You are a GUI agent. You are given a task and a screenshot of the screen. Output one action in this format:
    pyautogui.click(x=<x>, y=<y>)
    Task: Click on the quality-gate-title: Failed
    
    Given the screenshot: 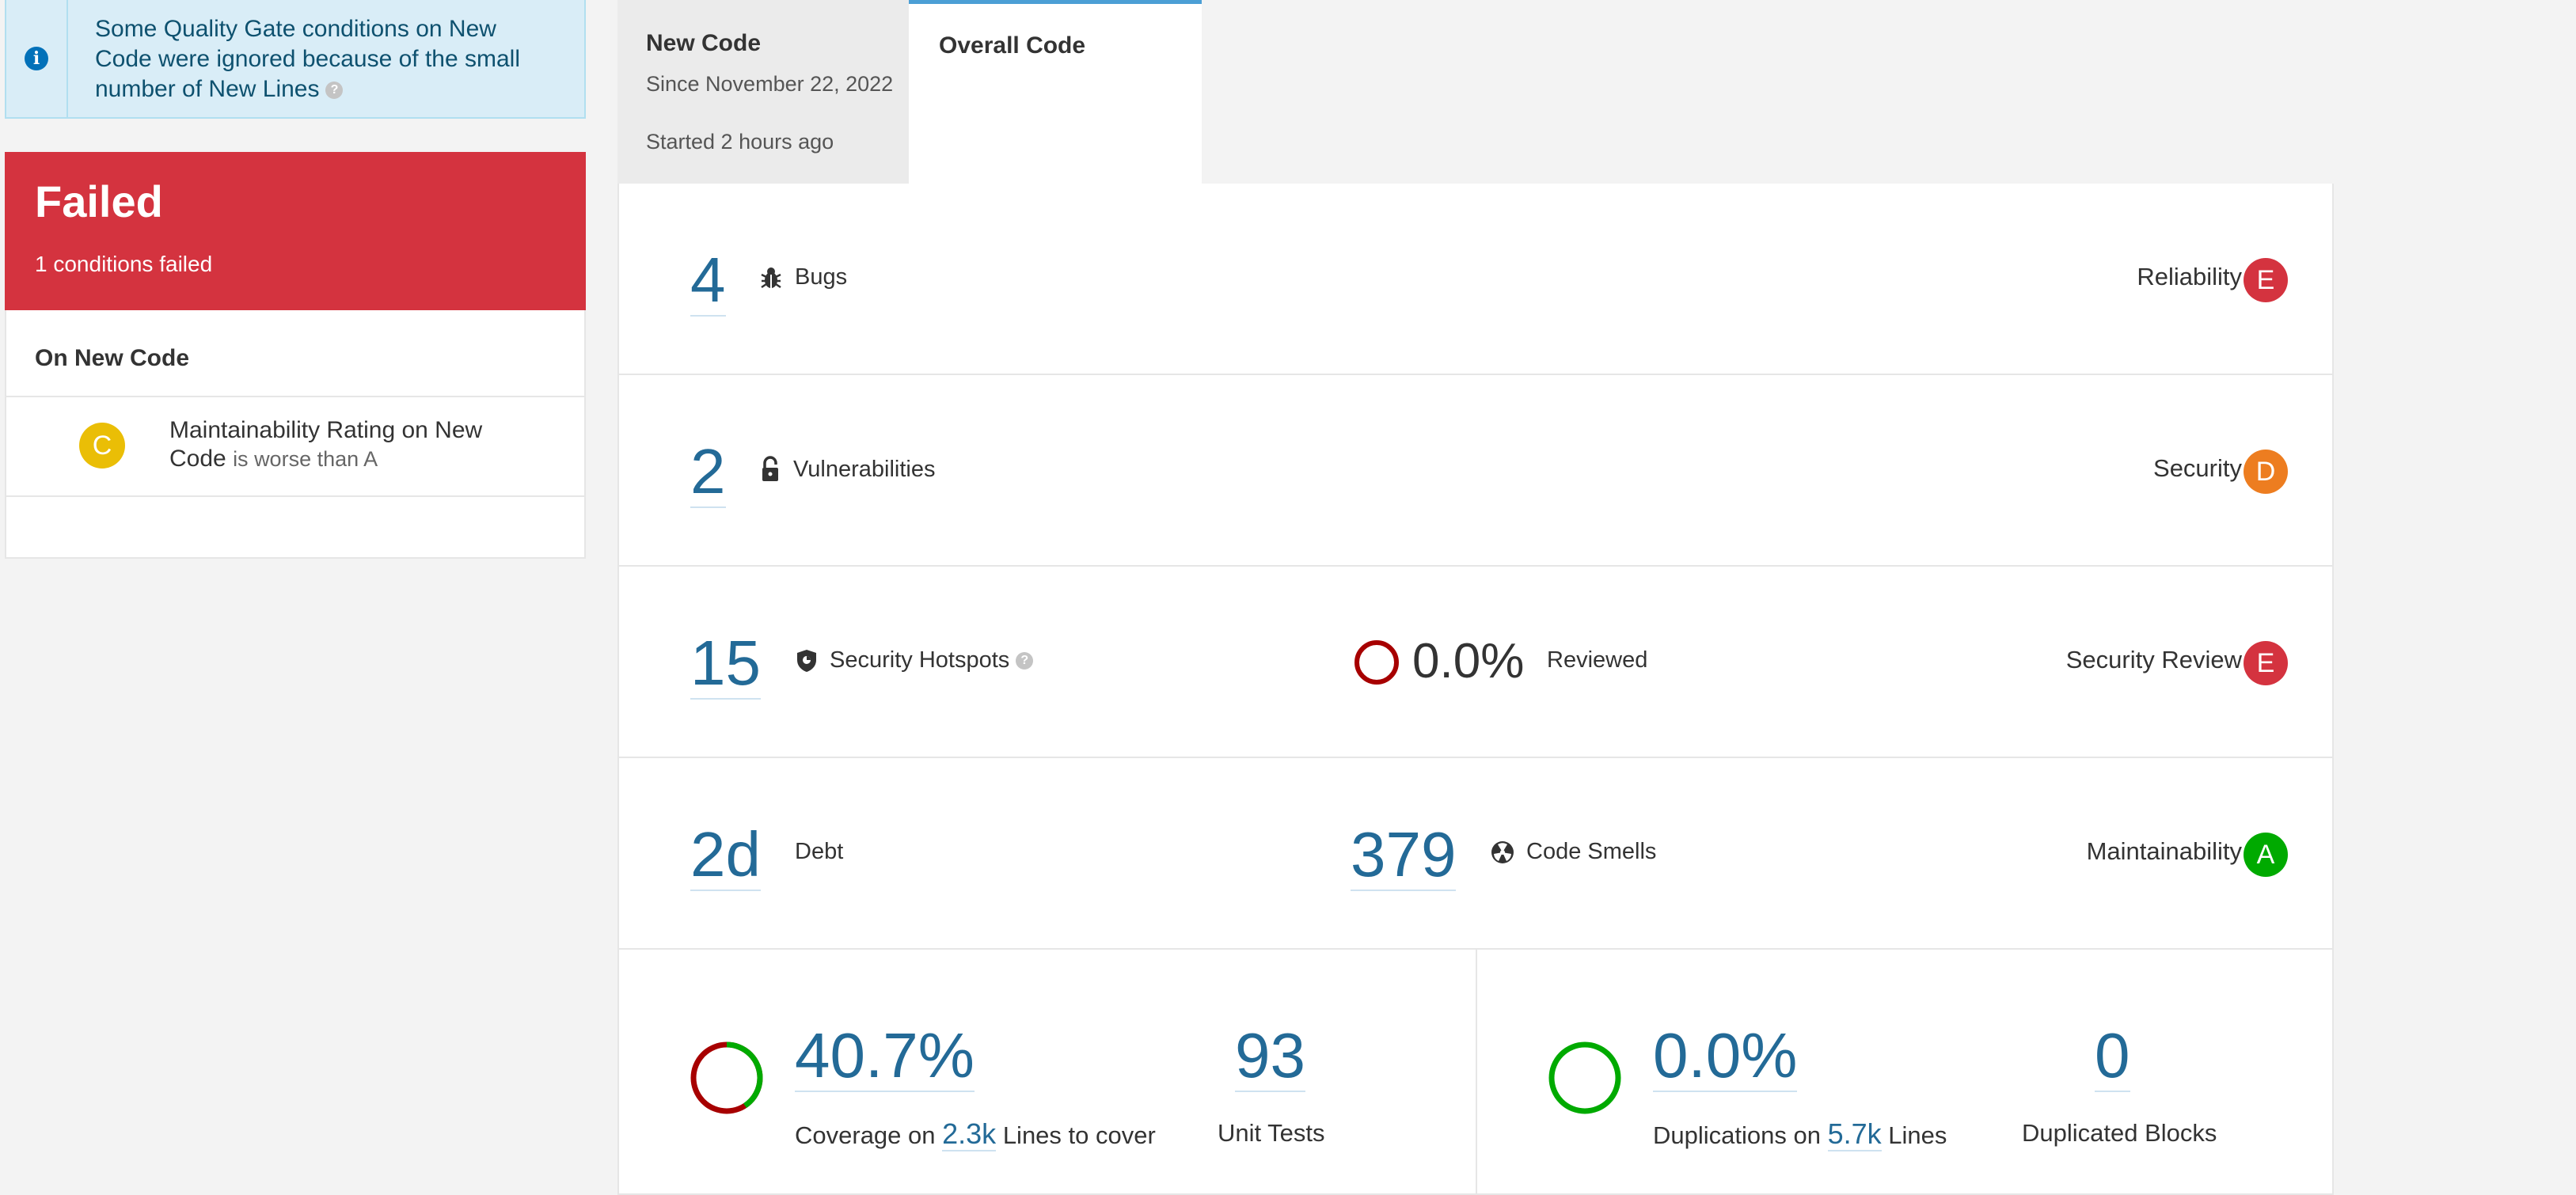 What is the action you would take?
    pyautogui.click(x=99, y=201)
    